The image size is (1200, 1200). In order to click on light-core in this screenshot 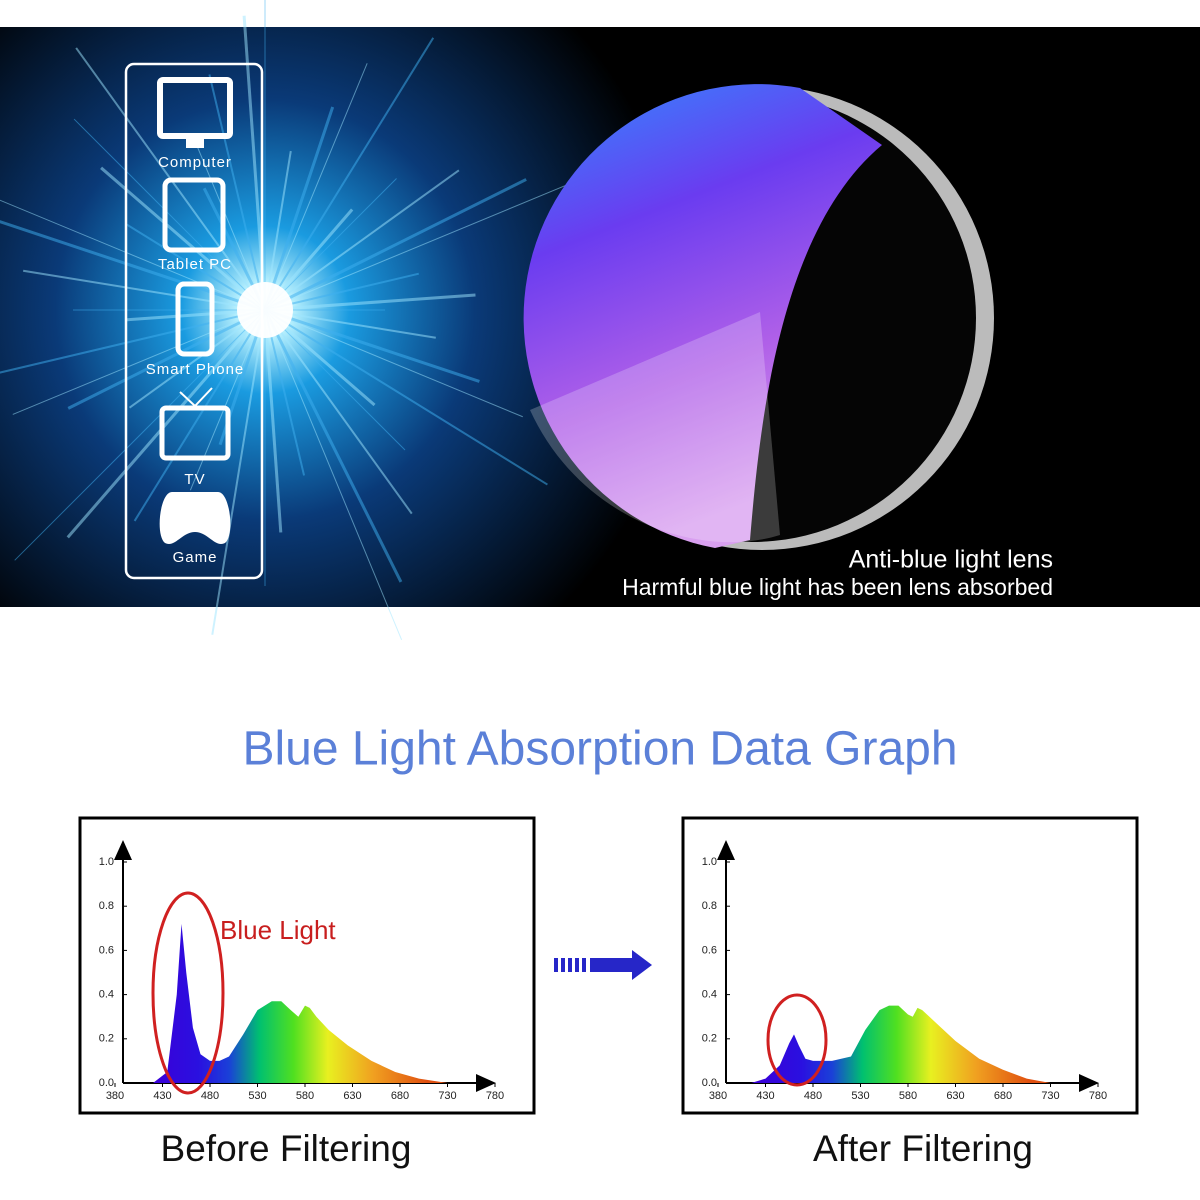, I will do `click(265, 310)`.